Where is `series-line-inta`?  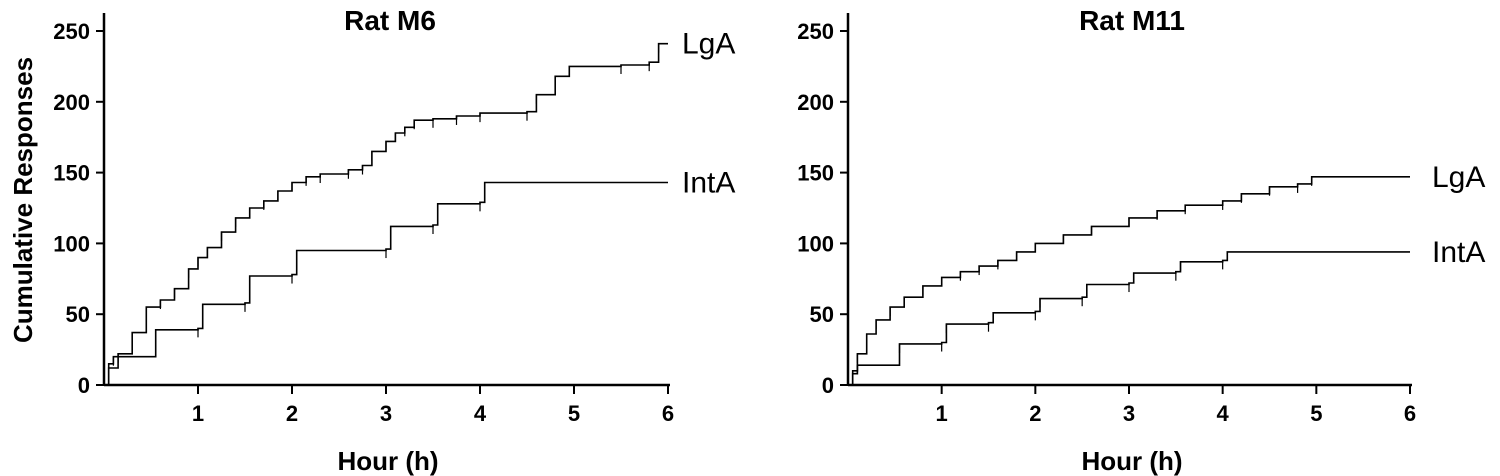 series-line-inta is located at coordinates (1129, 318).